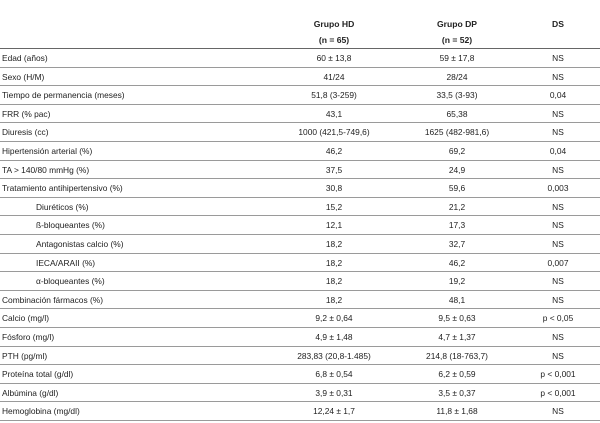  Describe the element at coordinates (457, 76) in the screenshot. I see `cell-grupo-dp: 28/24` at that location.